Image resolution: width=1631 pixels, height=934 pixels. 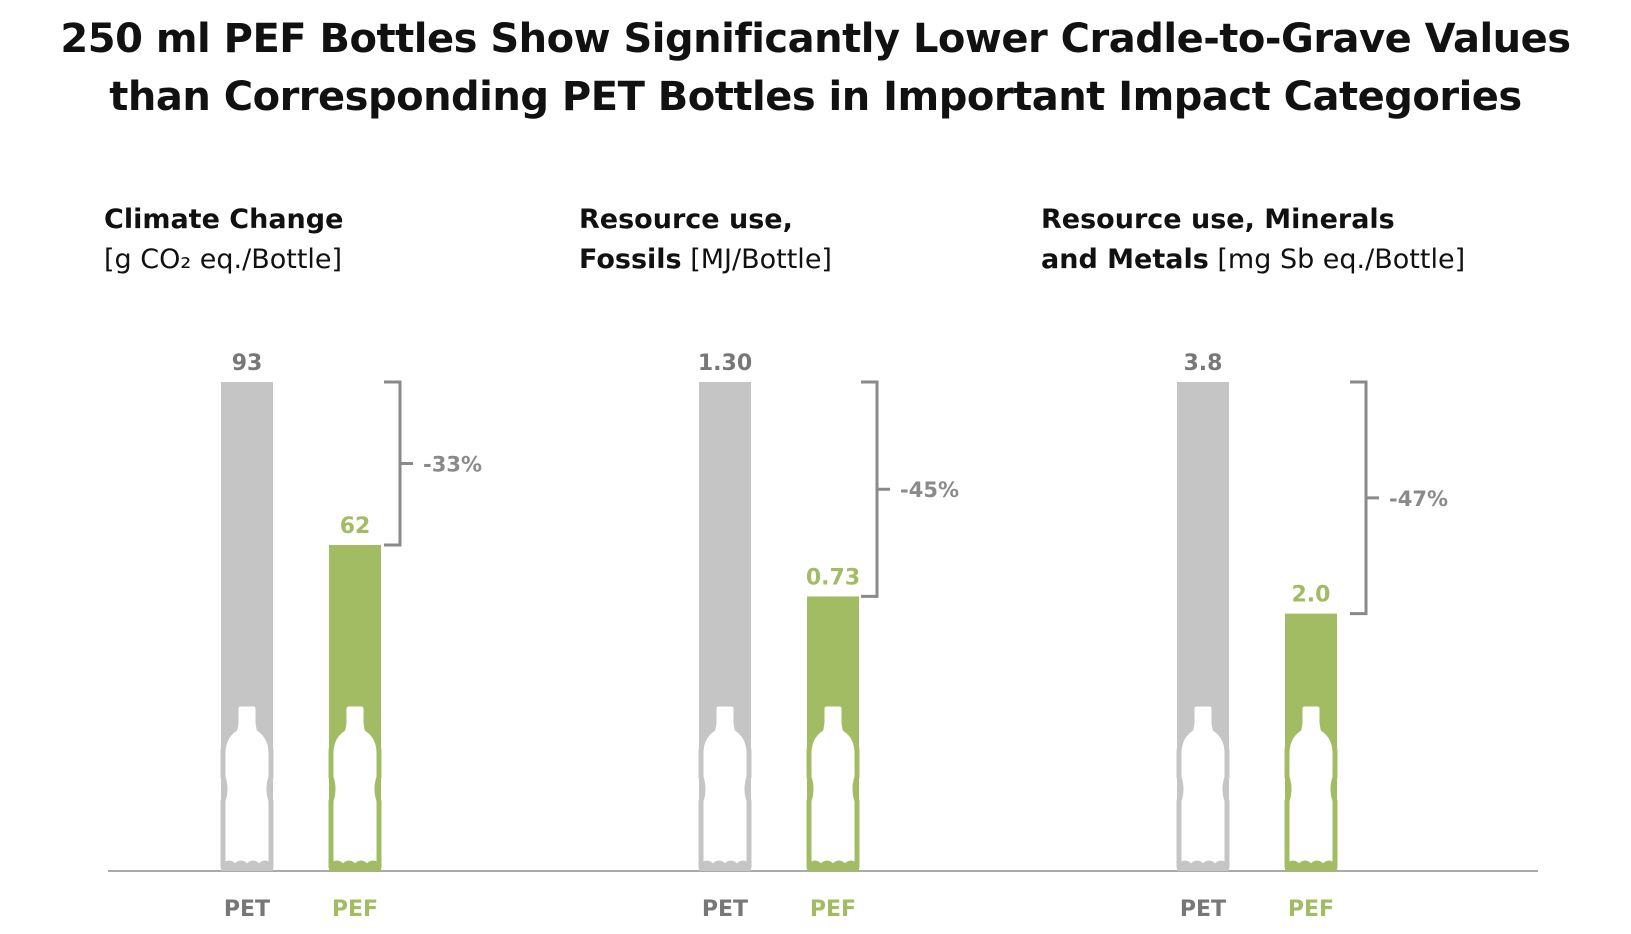 I want to click on value-label-climate-pet: 93, so click(x=247, y=363).